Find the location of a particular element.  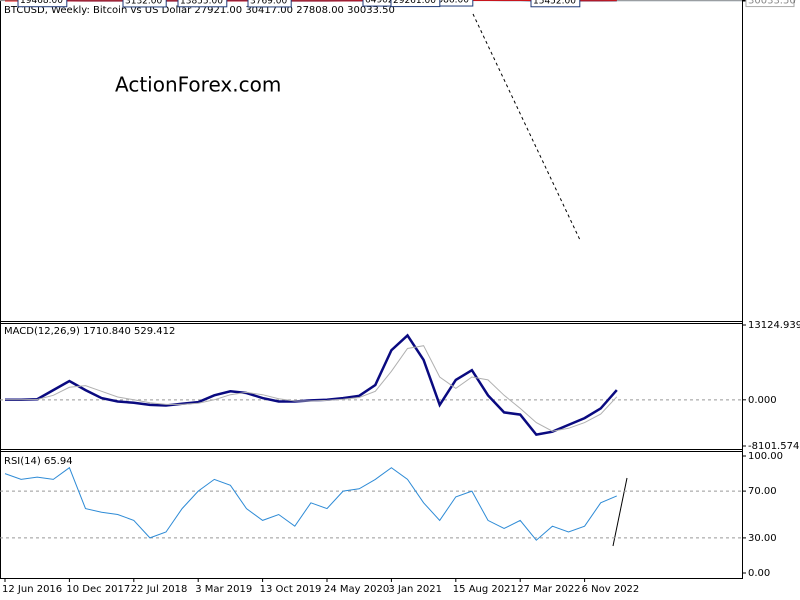

callout-label: 19468.00 is located at coordinates (41, 3).